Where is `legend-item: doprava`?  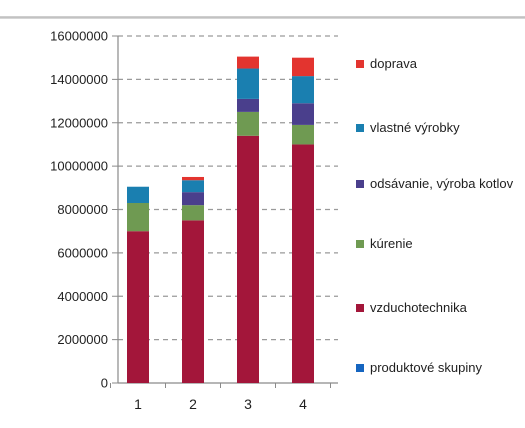 legend-item: doprava is located at coordinates (438, 63).